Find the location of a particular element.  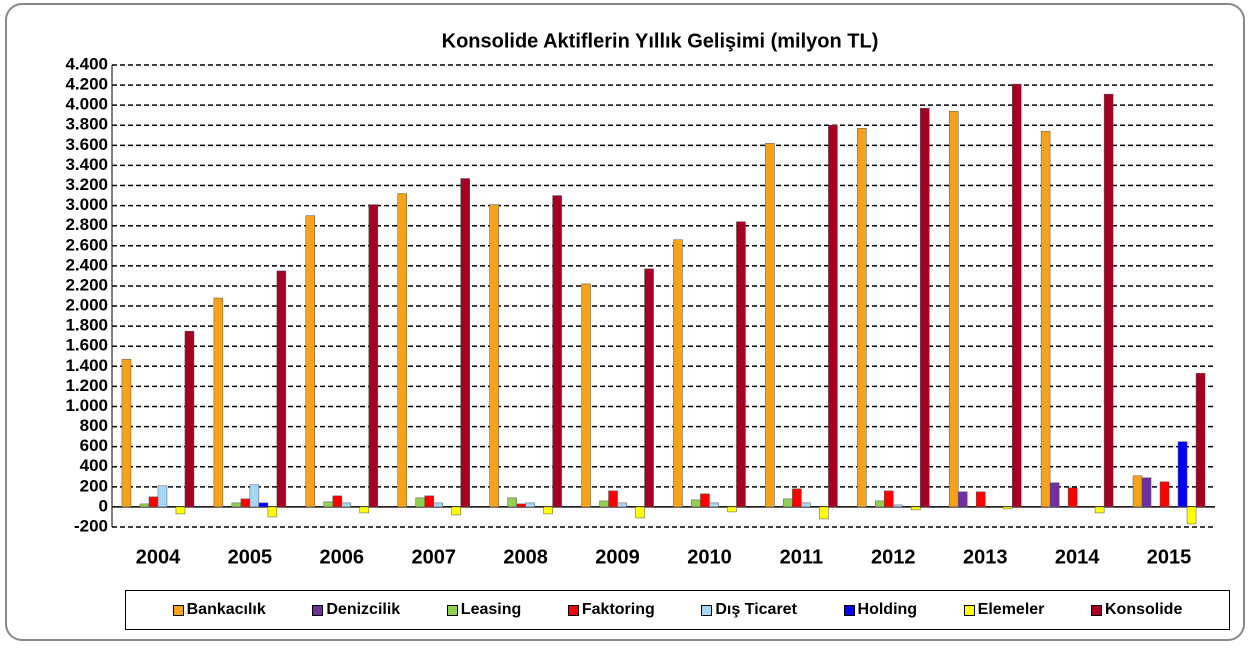

y-tick-label: 3.000 is located at coordinates (86, 204).